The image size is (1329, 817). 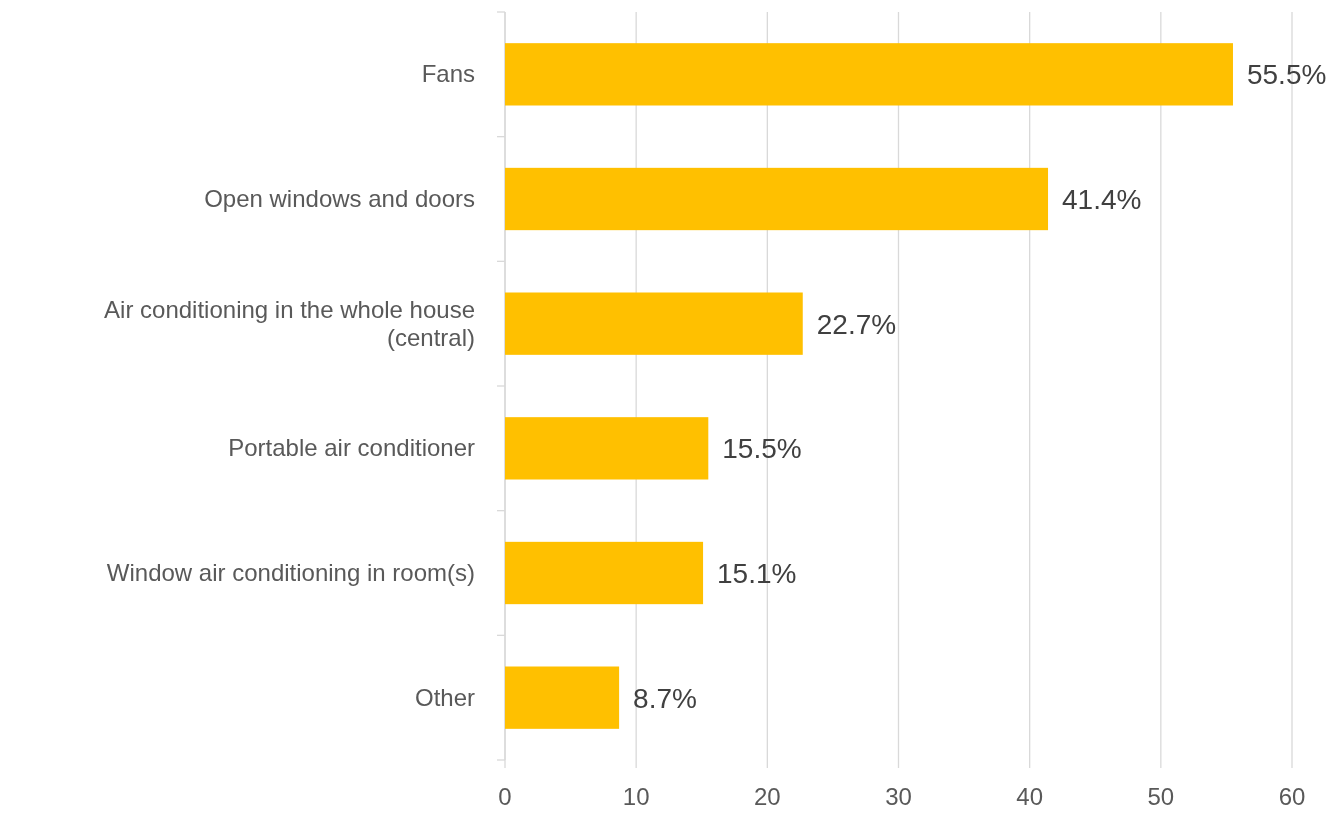 What do you see at coordinates (1030, 796) in the screenshot?
I see `x-tick-label: 40` at bounding box center [1030, 796].